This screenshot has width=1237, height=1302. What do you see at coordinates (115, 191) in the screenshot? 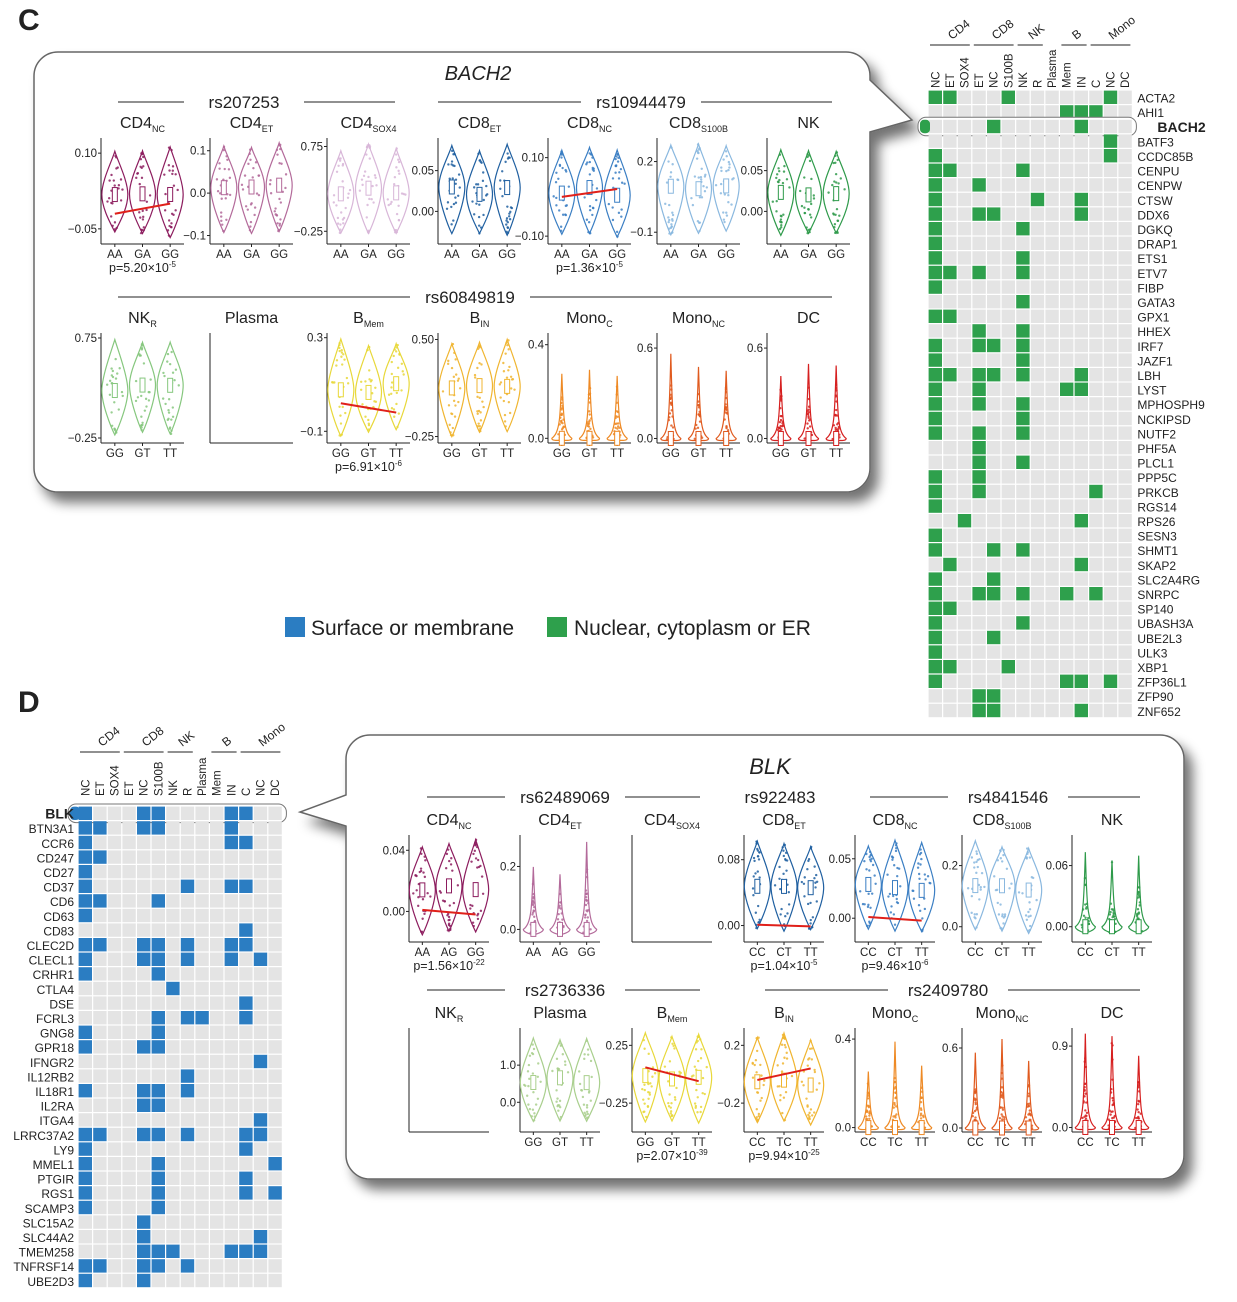
I see `violin-shape` at bounding box center [115, 191].